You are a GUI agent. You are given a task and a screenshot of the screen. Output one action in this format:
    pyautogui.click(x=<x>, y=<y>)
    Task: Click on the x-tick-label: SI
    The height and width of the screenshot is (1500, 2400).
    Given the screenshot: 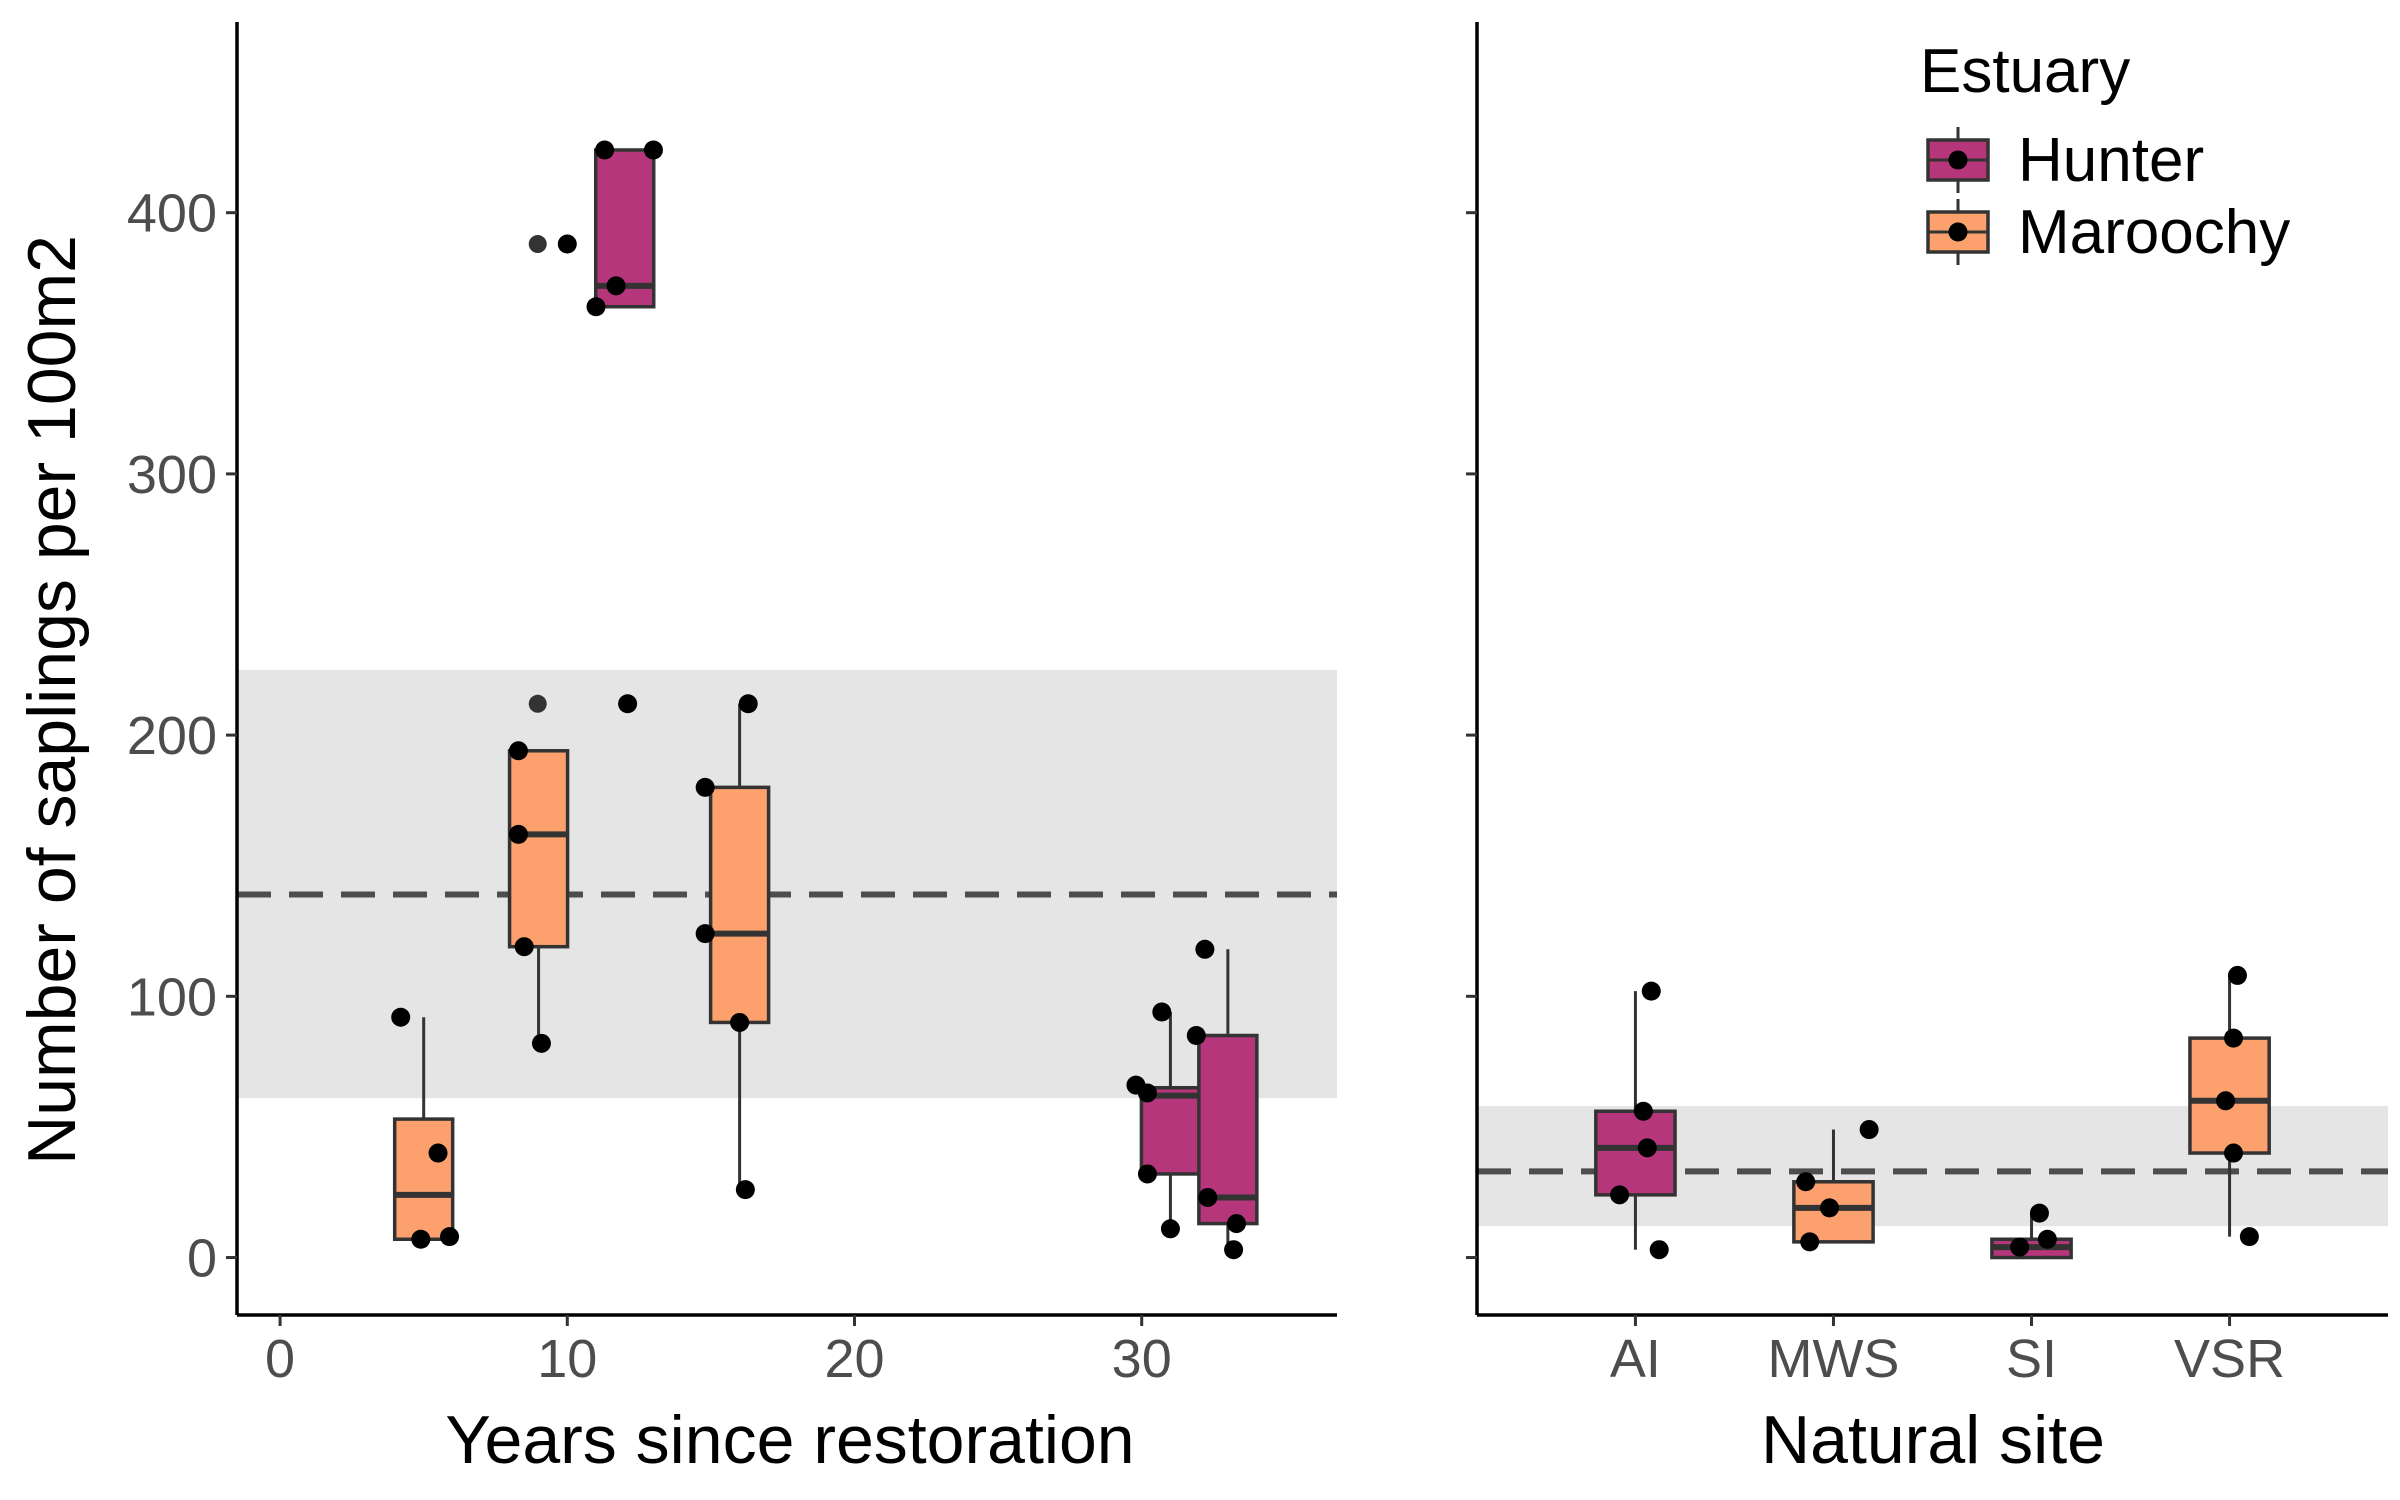 What is the action you would take?
    pyautogui.click(x=2031, y=1359)
    